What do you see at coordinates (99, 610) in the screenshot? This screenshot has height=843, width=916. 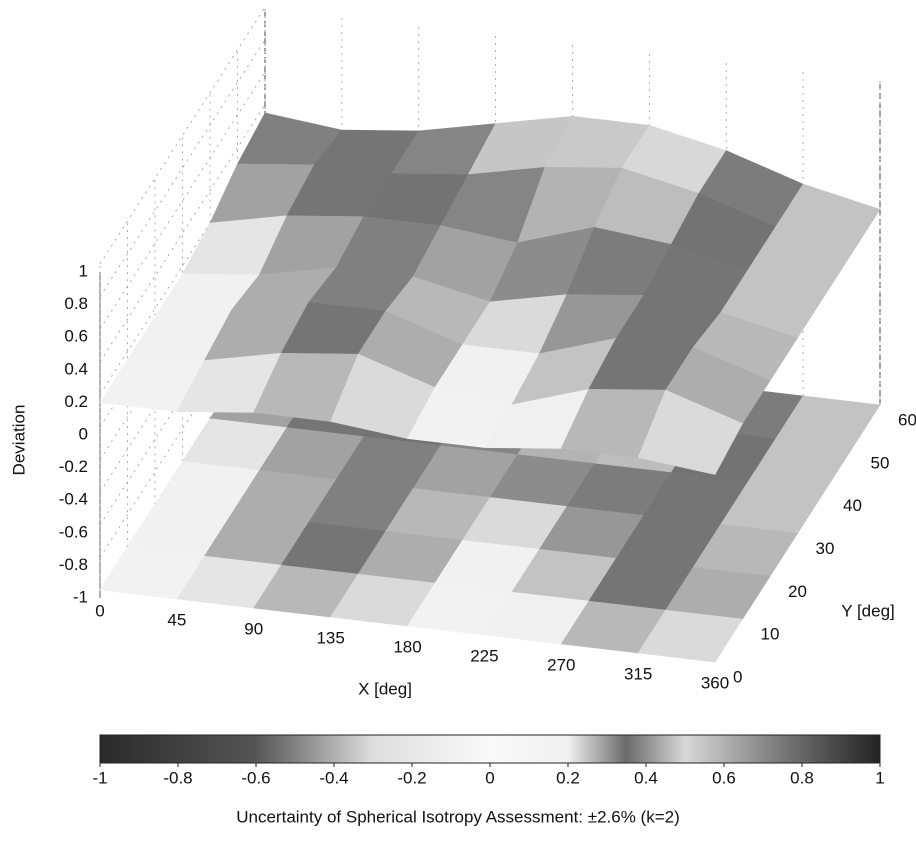 I see `x-tick-label: 0` at bounding box center [99, 610].